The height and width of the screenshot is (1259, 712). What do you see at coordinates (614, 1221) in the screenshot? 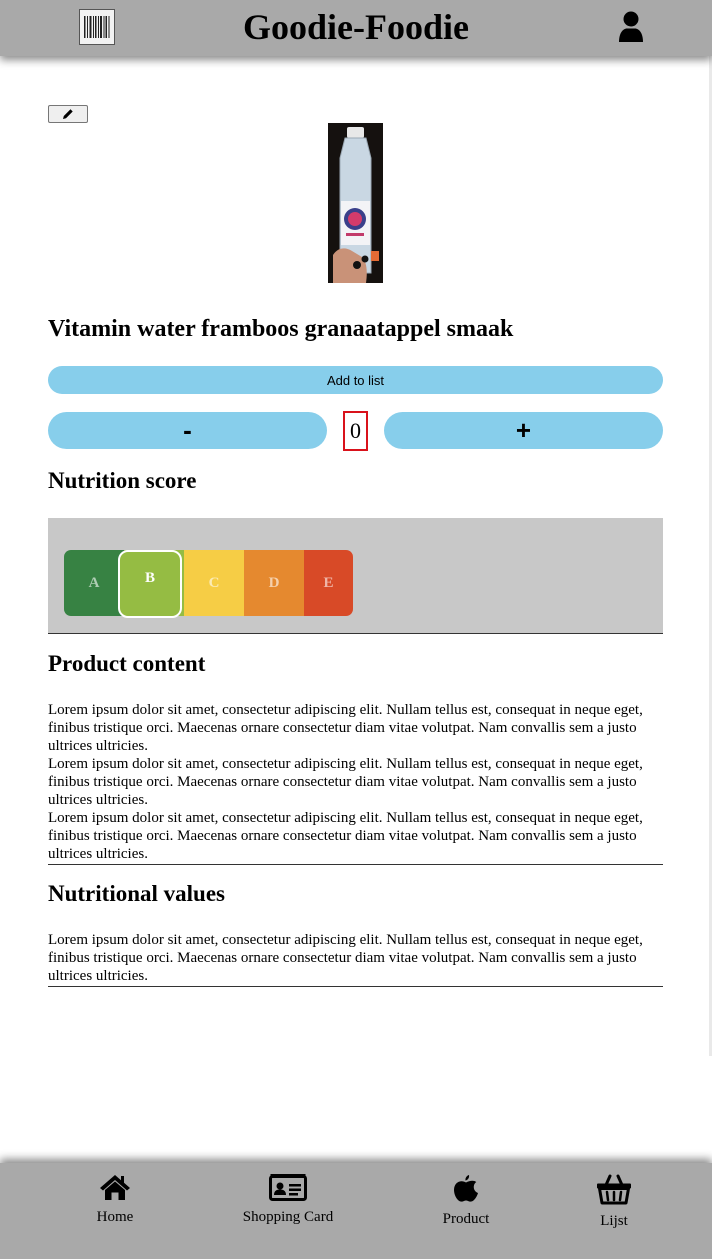
I see `nav-label-lijst: Lijst` at bounding box center [614, 1221].